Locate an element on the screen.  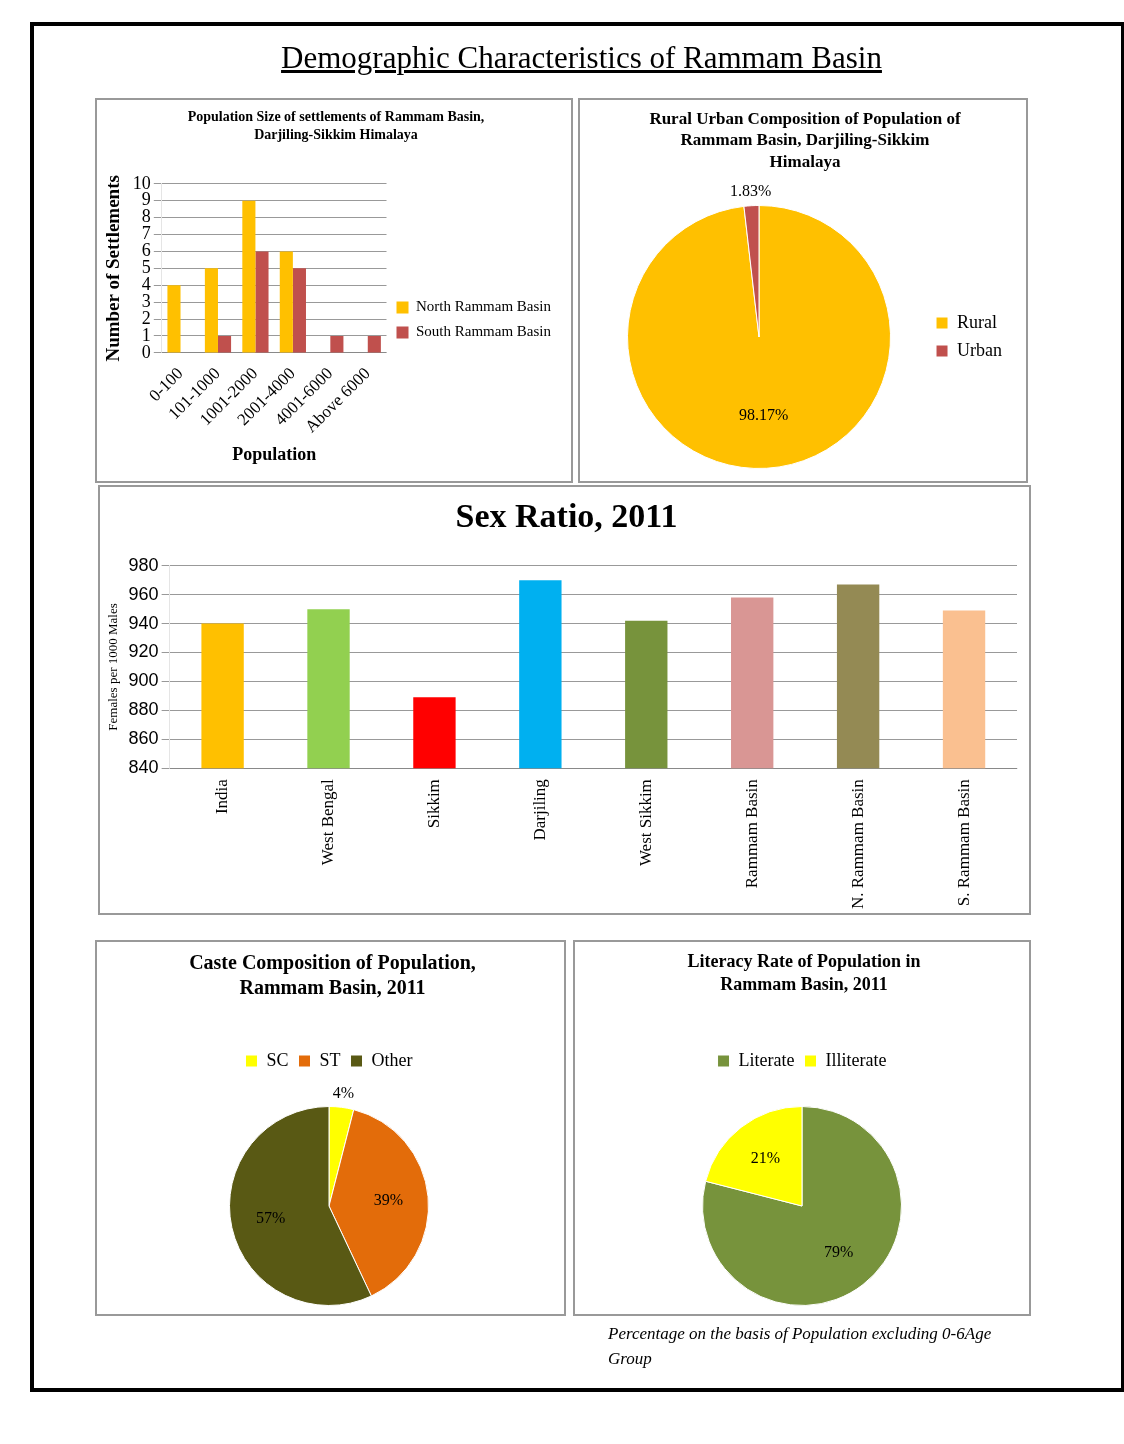
x-tick-label: West Bengal is located at coordinates (327, 822).